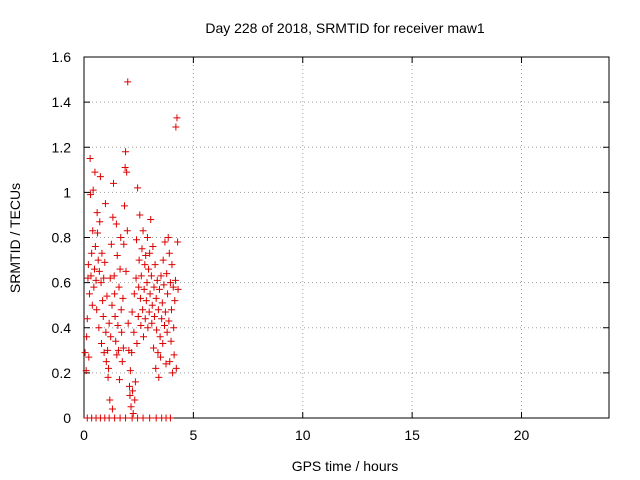 Image resolution: width=640 pixels, height=480 pixels. Describe the element at coordinates (15, 238) in the screenshot. I see `y-axis-label: SRMTID / TECUs` at that location.